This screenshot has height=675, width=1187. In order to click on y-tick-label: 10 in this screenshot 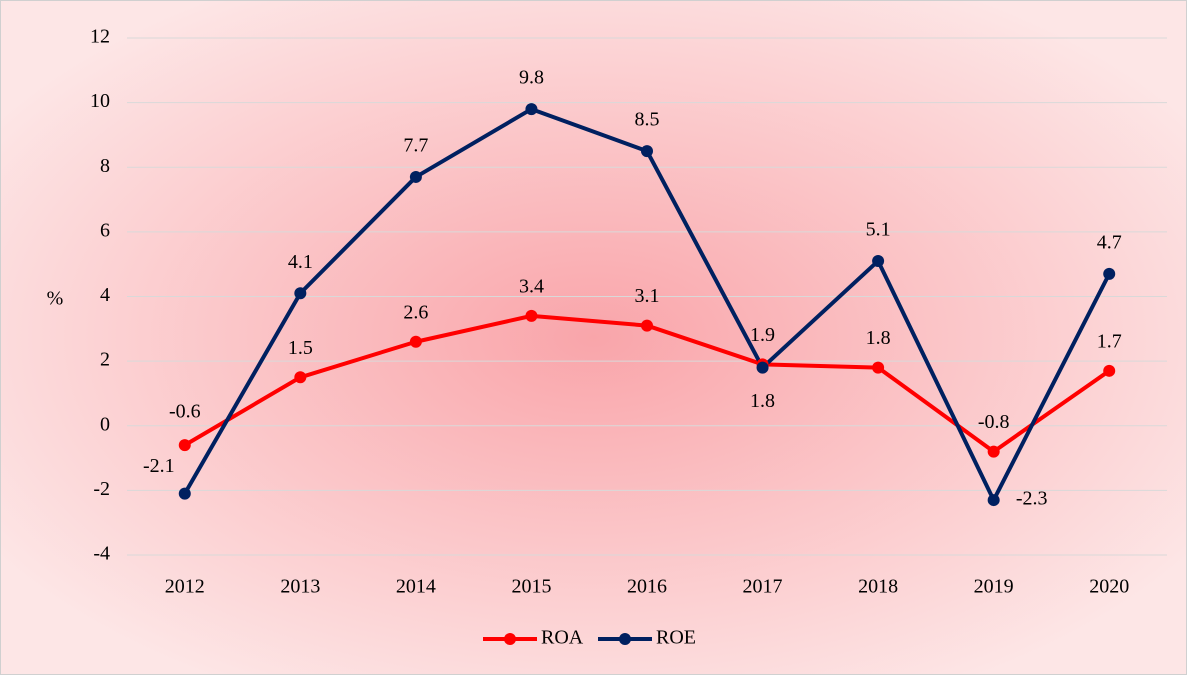, I will do `click(100, 101)`.